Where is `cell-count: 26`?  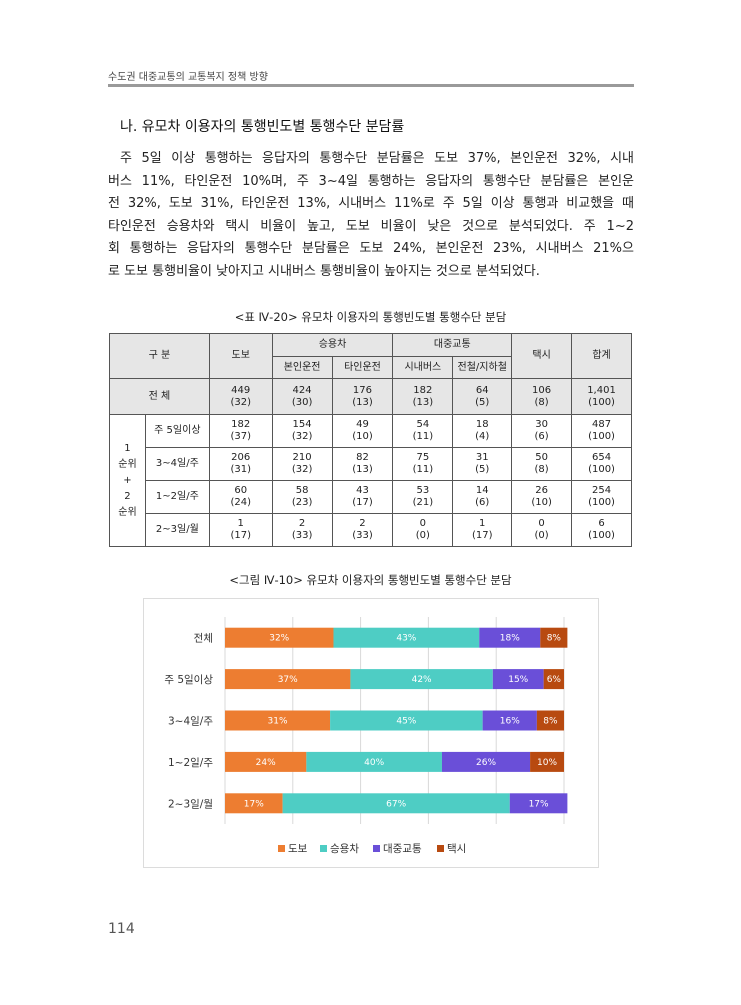 cell-count: 26 is located at coordinates (541, 490).